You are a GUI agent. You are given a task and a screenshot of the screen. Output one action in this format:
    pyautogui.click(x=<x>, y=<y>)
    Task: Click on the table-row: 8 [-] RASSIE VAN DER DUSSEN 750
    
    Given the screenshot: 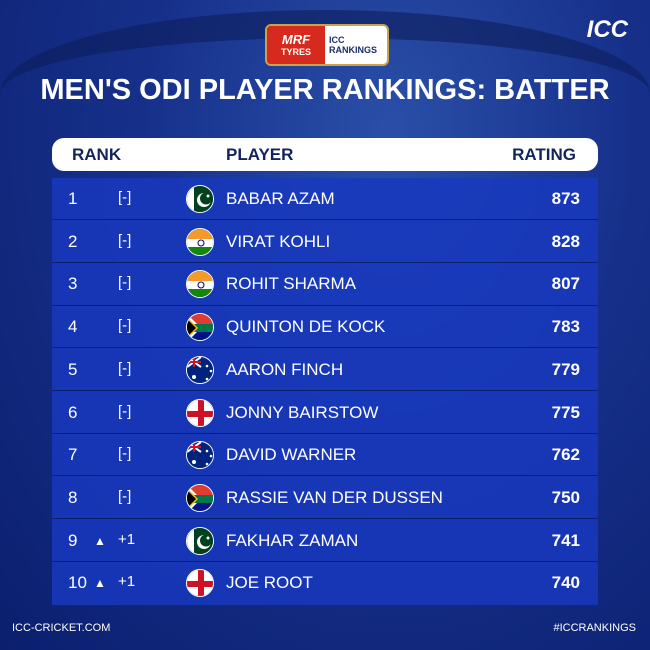 What is the action you would take?
    pyautogui.click(x=325, y=498)
    